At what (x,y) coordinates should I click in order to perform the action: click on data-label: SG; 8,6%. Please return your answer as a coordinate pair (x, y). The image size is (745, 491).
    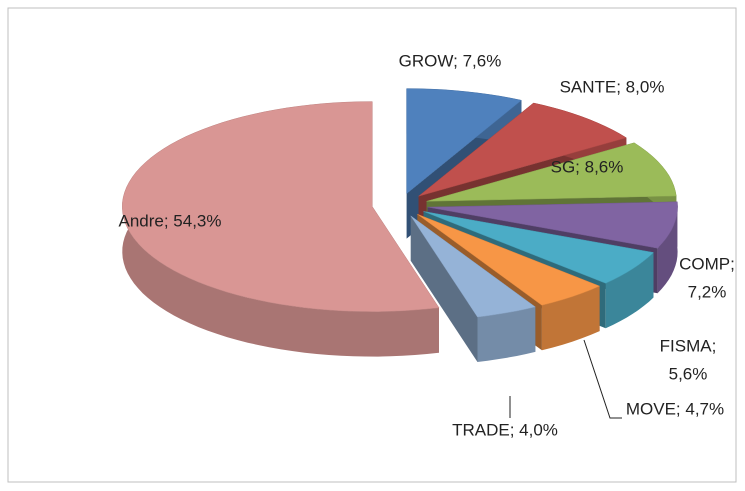
    Looking at the image, I should click on (587, 166).